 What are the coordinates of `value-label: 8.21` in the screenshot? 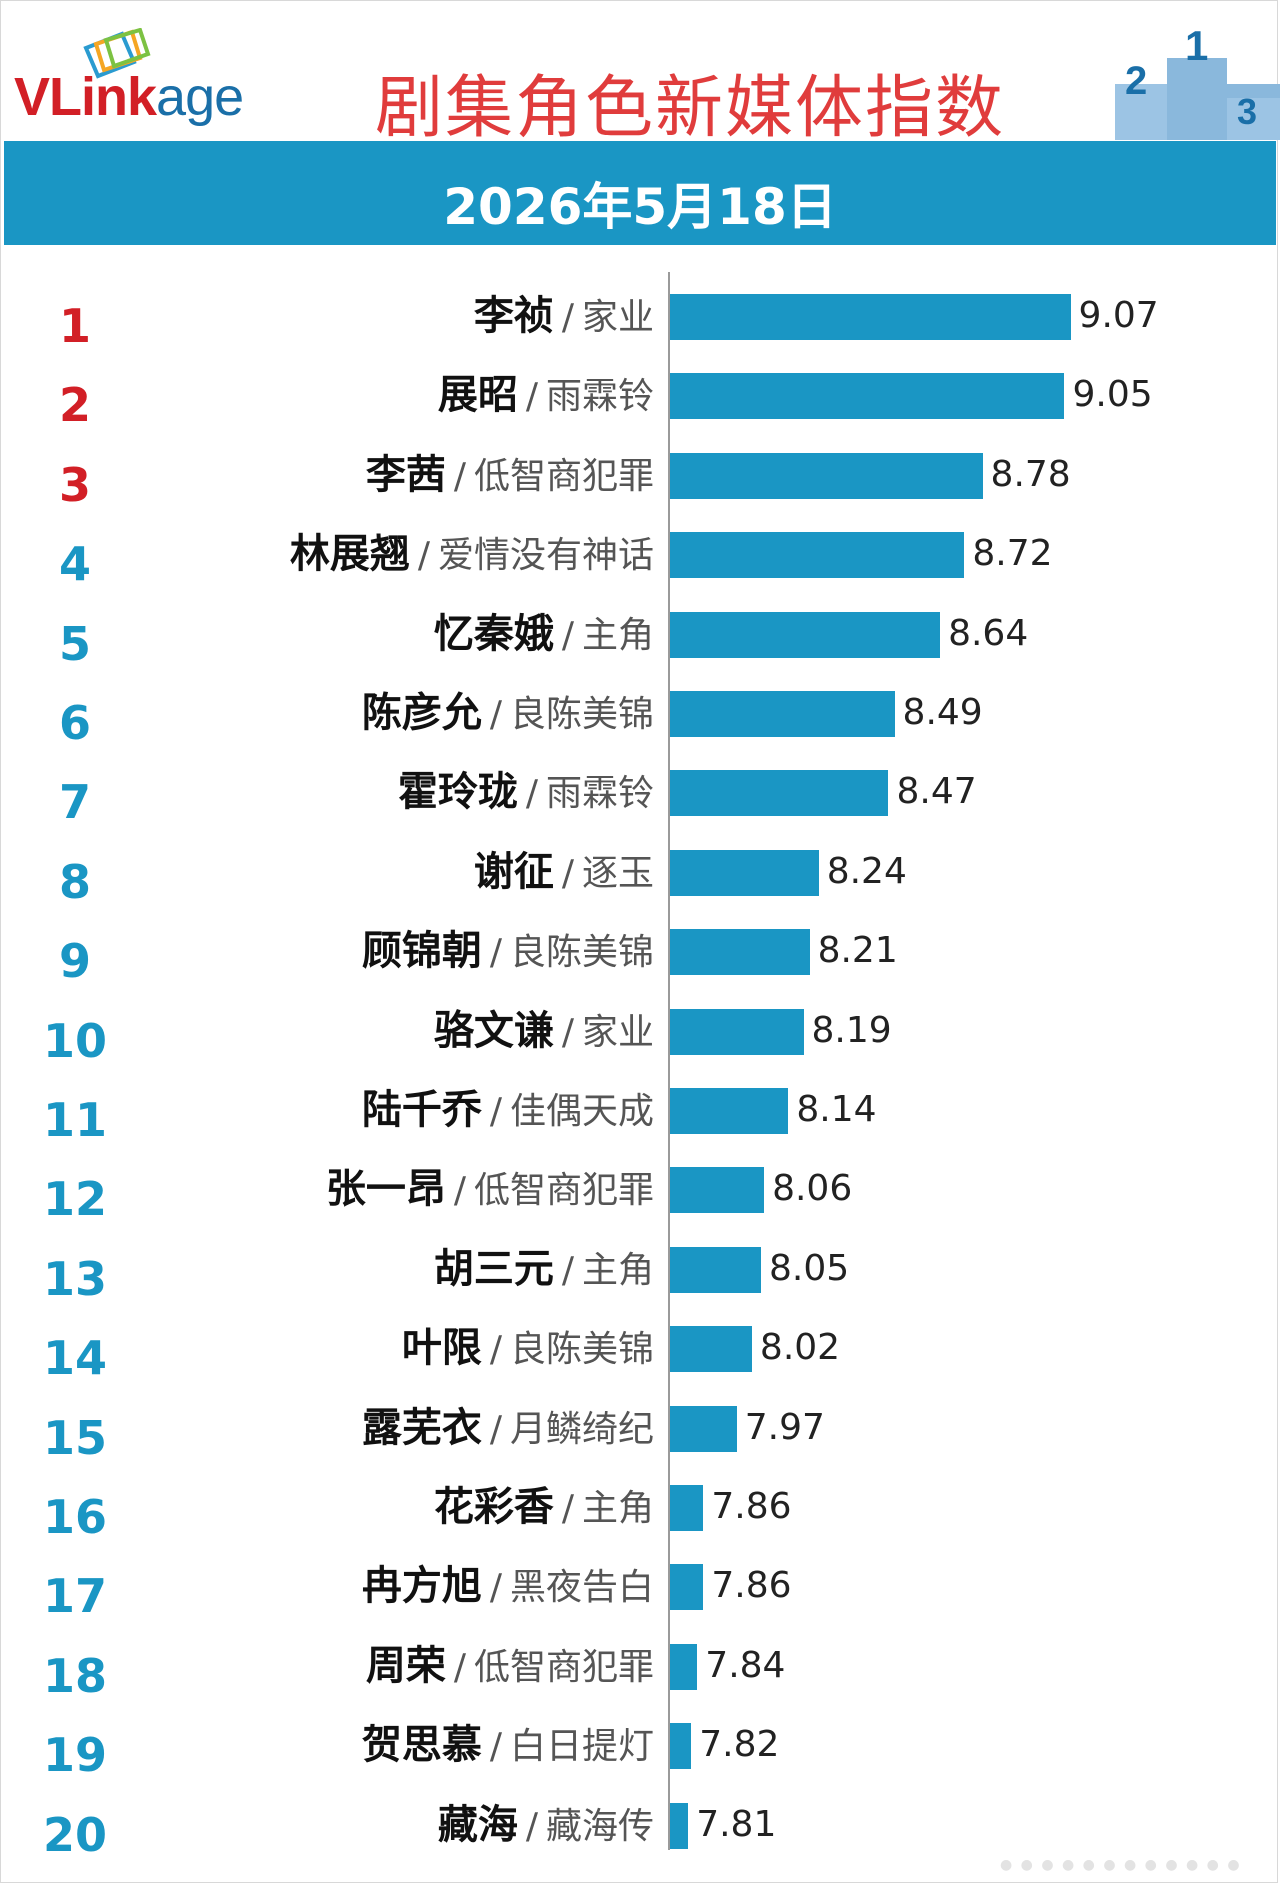 It's located at (857, 951).